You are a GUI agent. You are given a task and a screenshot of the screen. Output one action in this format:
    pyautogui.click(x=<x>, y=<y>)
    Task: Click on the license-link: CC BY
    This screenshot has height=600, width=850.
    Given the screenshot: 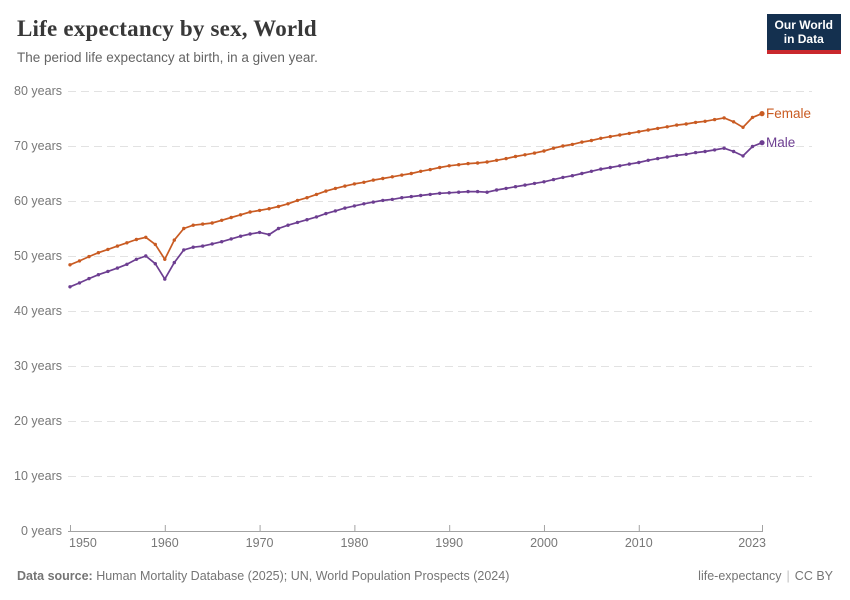 What is the action you would take?
    pyautogui.click(x=813, y=576)
    